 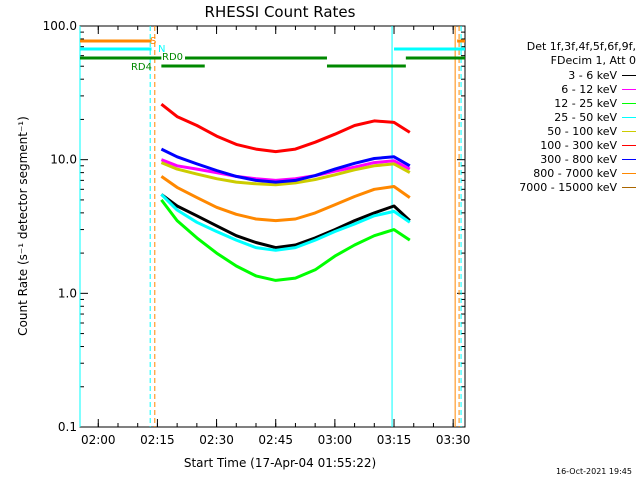 What do you see at coordinates (335, 440) in the screenshot?
I see `x-tick-label: 03:00` at bounding box center [335, 440].